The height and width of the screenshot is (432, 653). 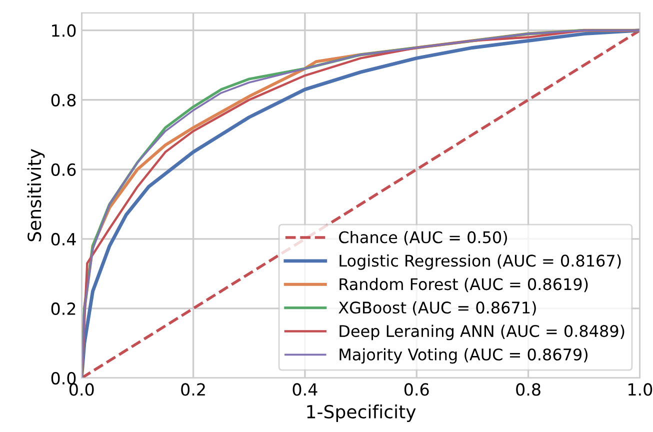 What do you see at coordinates (464, 285) in the screenshot?
I see `legend-label: Random Forest (AUC = 0.8619)` at bounding box center [464, 285].